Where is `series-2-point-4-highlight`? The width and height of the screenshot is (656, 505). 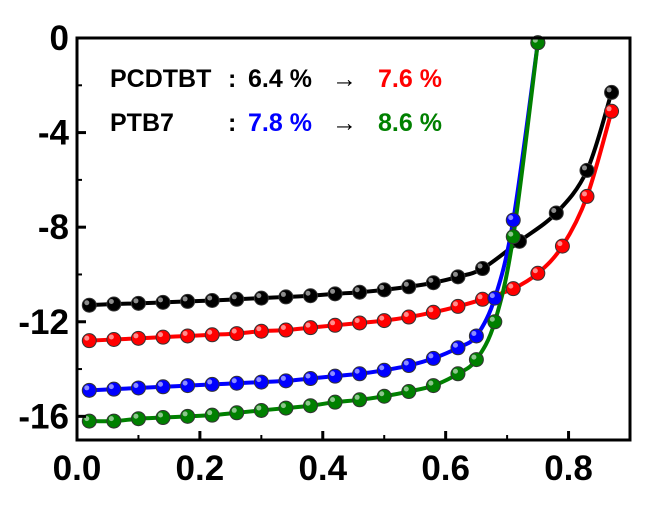 series-2-point-4-highlight is located at coordinates (185, 383).